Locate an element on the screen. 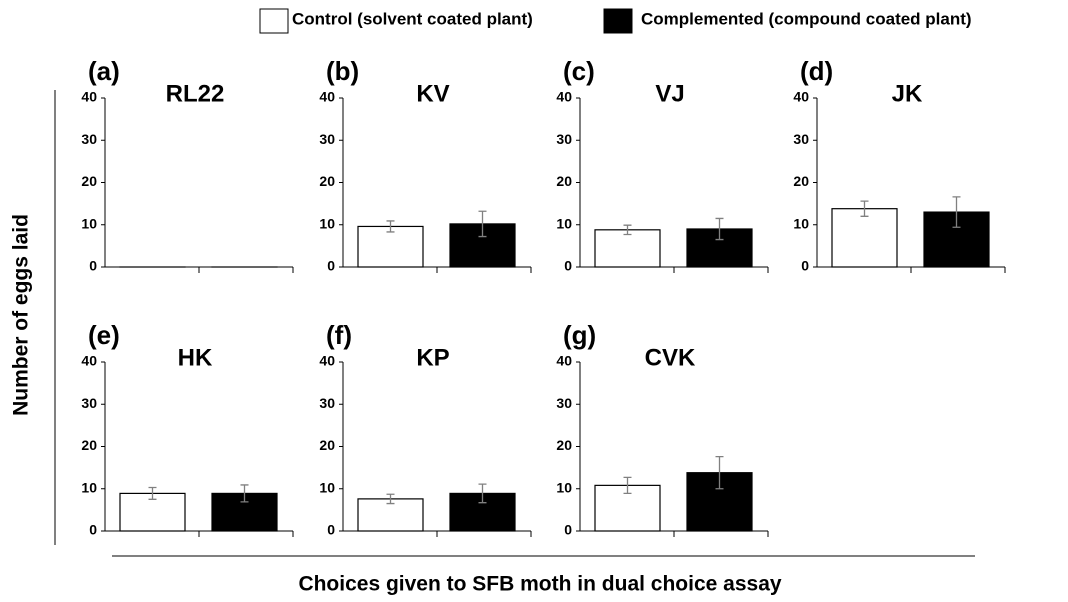  panel-label: (c) is located at coordinates (579, 71).